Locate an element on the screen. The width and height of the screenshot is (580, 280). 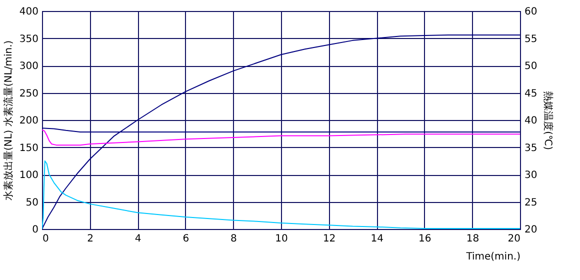
y2-tick-label: 35 is located at coordinates (531, 148).